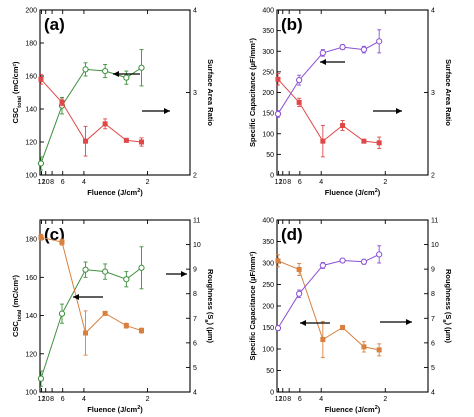 The height and width of the screenshot is (417, 474). I want to click on y-right-tick-label: 7, so click(195, 319).